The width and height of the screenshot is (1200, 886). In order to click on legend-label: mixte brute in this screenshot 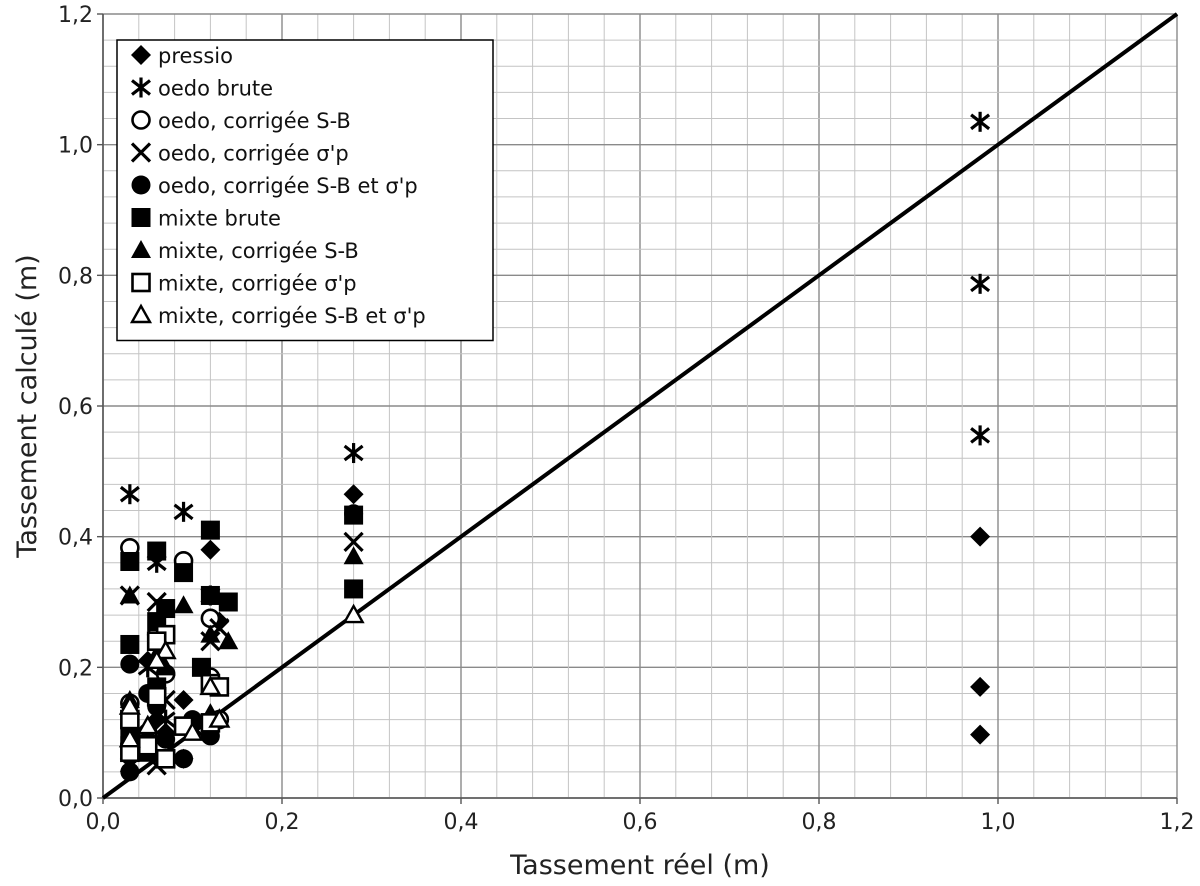, I will do `click(219, 219)`.